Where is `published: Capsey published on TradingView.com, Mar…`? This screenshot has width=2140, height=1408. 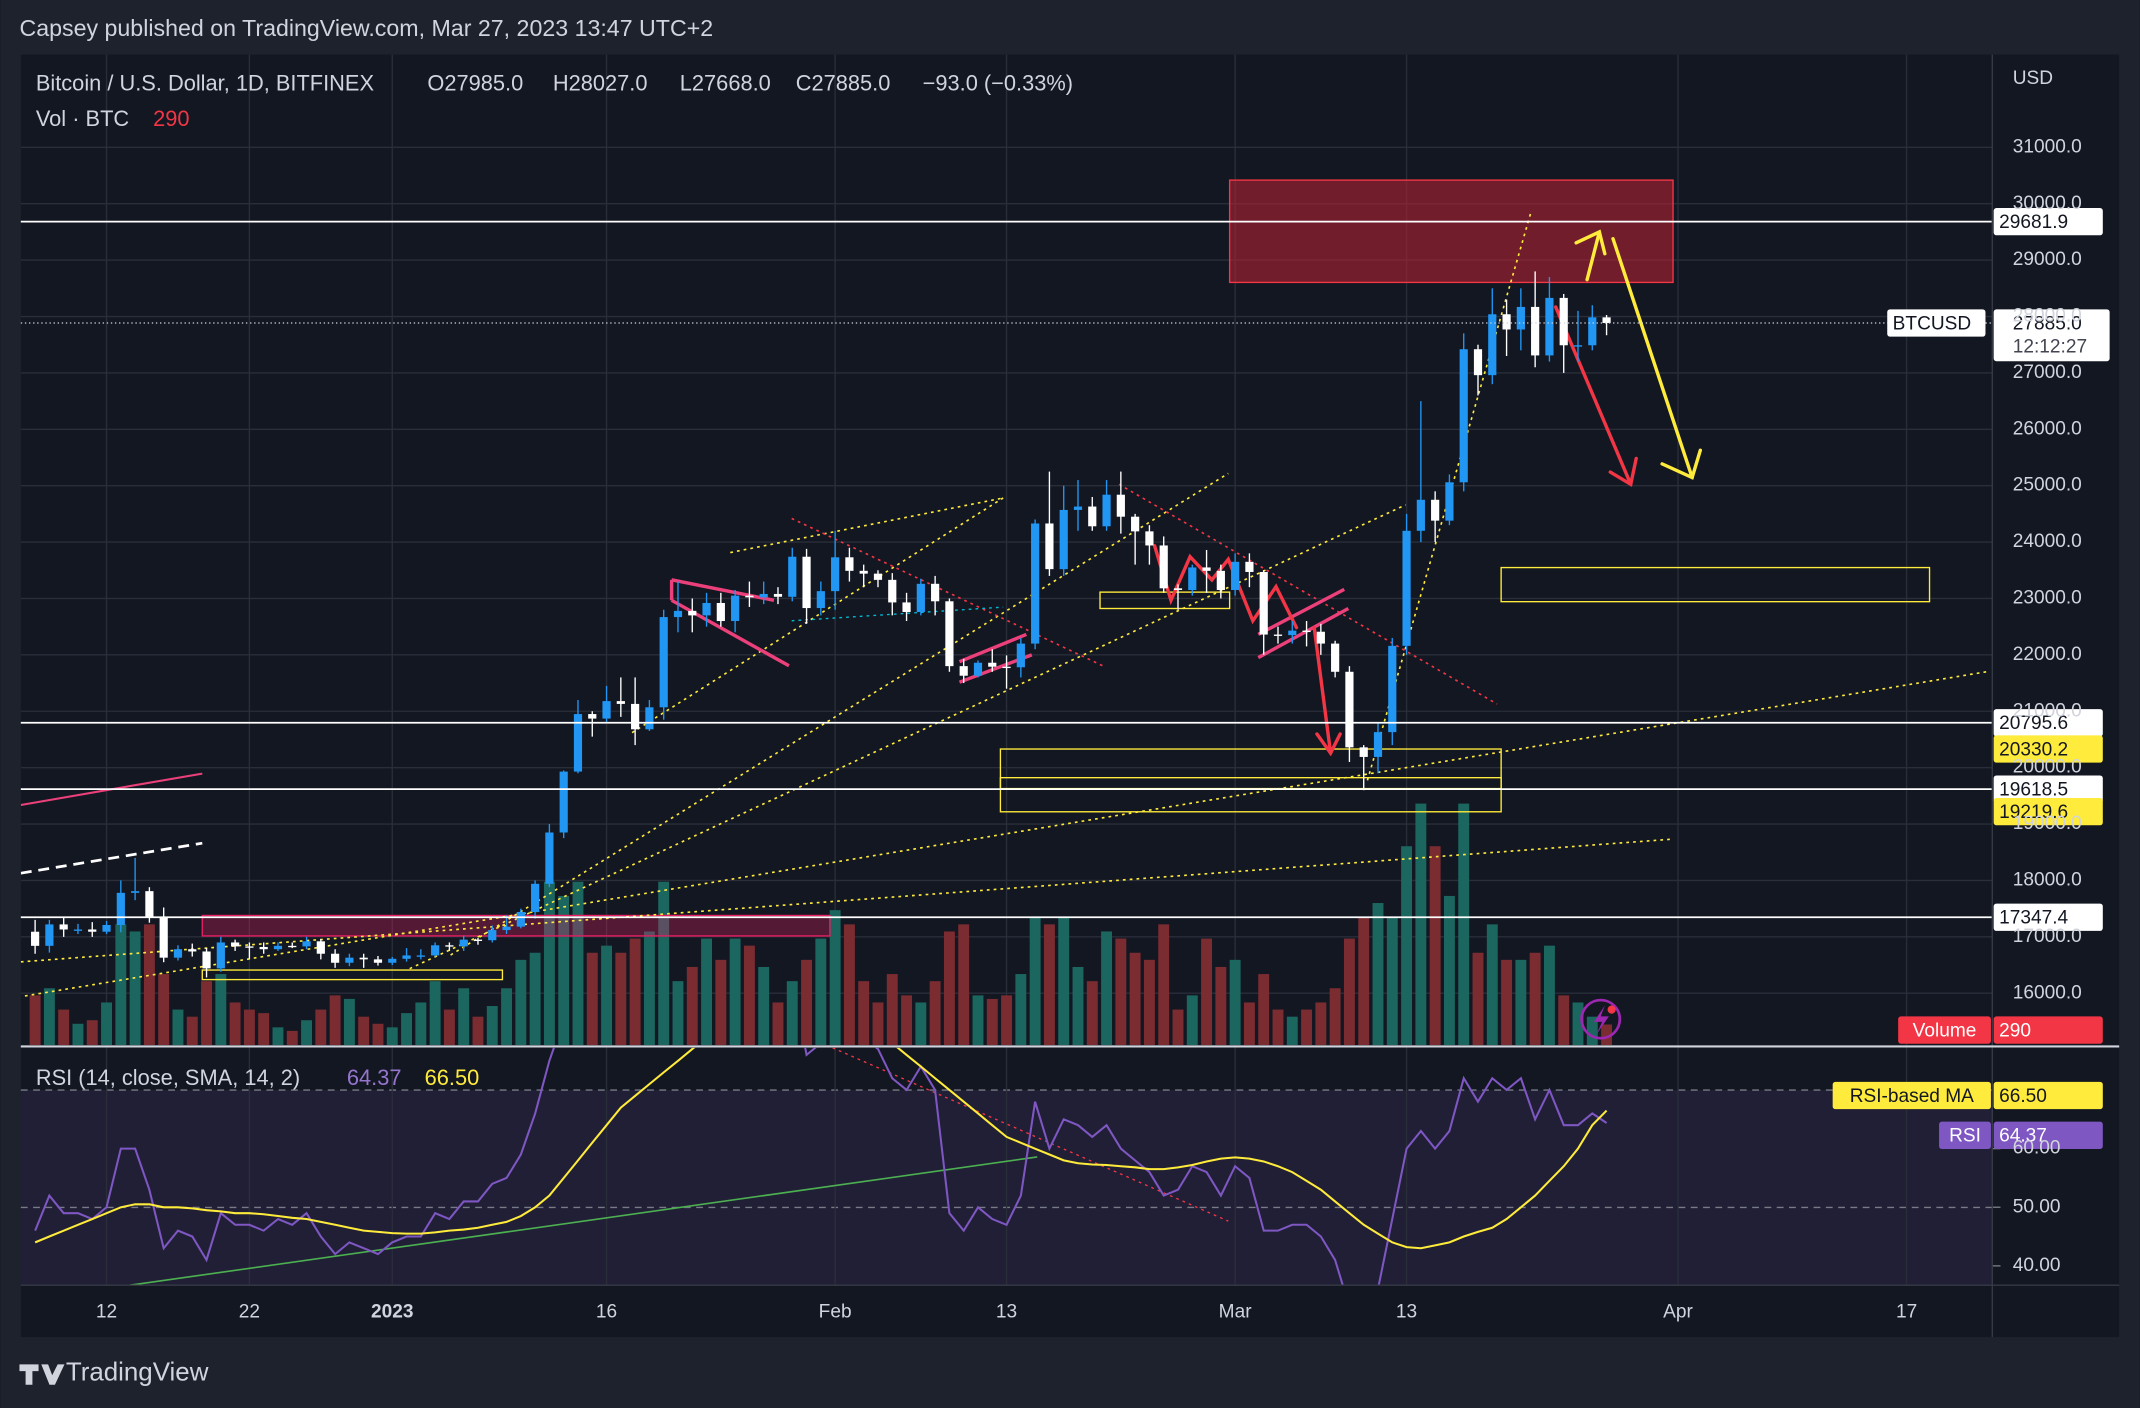 published: Capsey published on TradingView.com, Mar… is located at coordinates (366, 28).